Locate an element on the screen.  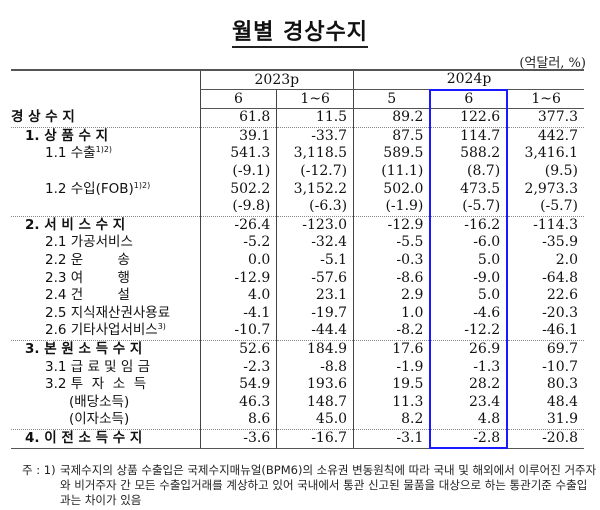
table-row: 3.2 투 자 소 득 54.9 193.6 19.5 28.2 80.3 is located at coordinates (297, 384).